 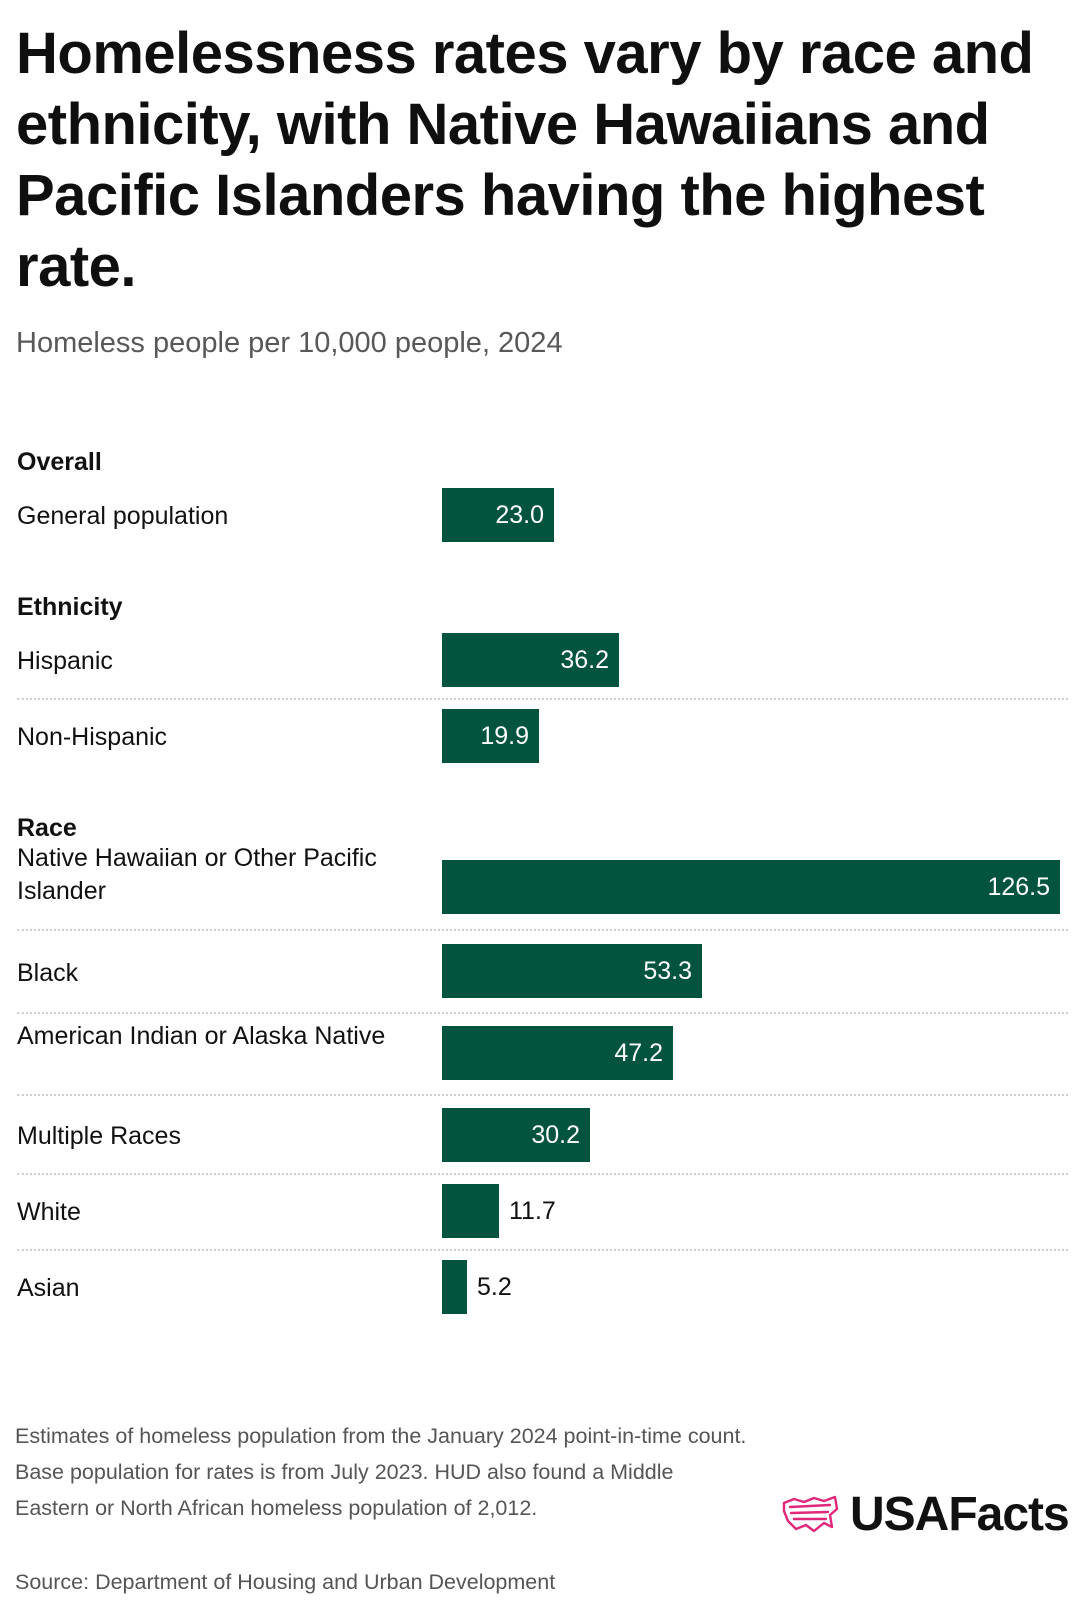 I want to click on usafacts-logo: USAFacts, so click(x=930, y=1515).